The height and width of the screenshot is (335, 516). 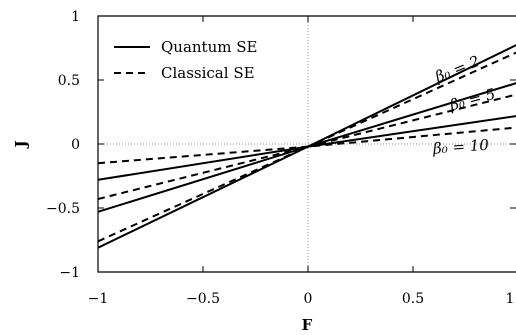 What do you see at coordinates (460, 147) in the screenshot?
I see `beta-annotation: β₀ = 10` at bounding box center [460, 147].